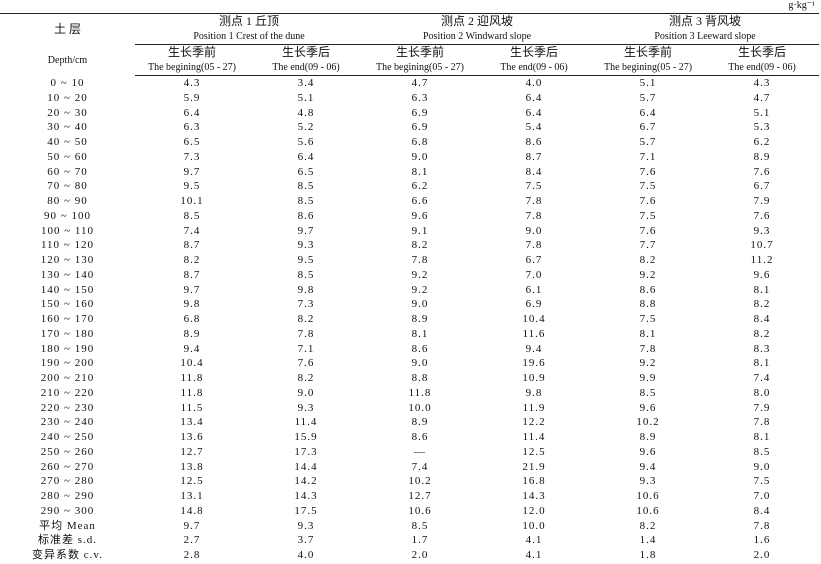 The width and height of the screenshot is (821, 564). What do you see at coordinates (409, 555) in the screenshot?
I see `table-row: 变异系数 c.v. 2.8 4.0 2.0 4.1 1.8 2.0` at bounding box center [409, 555].